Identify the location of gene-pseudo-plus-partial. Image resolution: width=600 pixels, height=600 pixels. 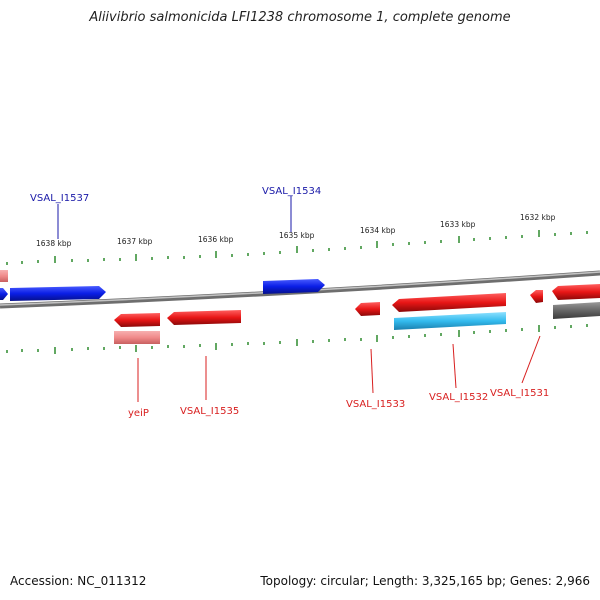
(4, 276).